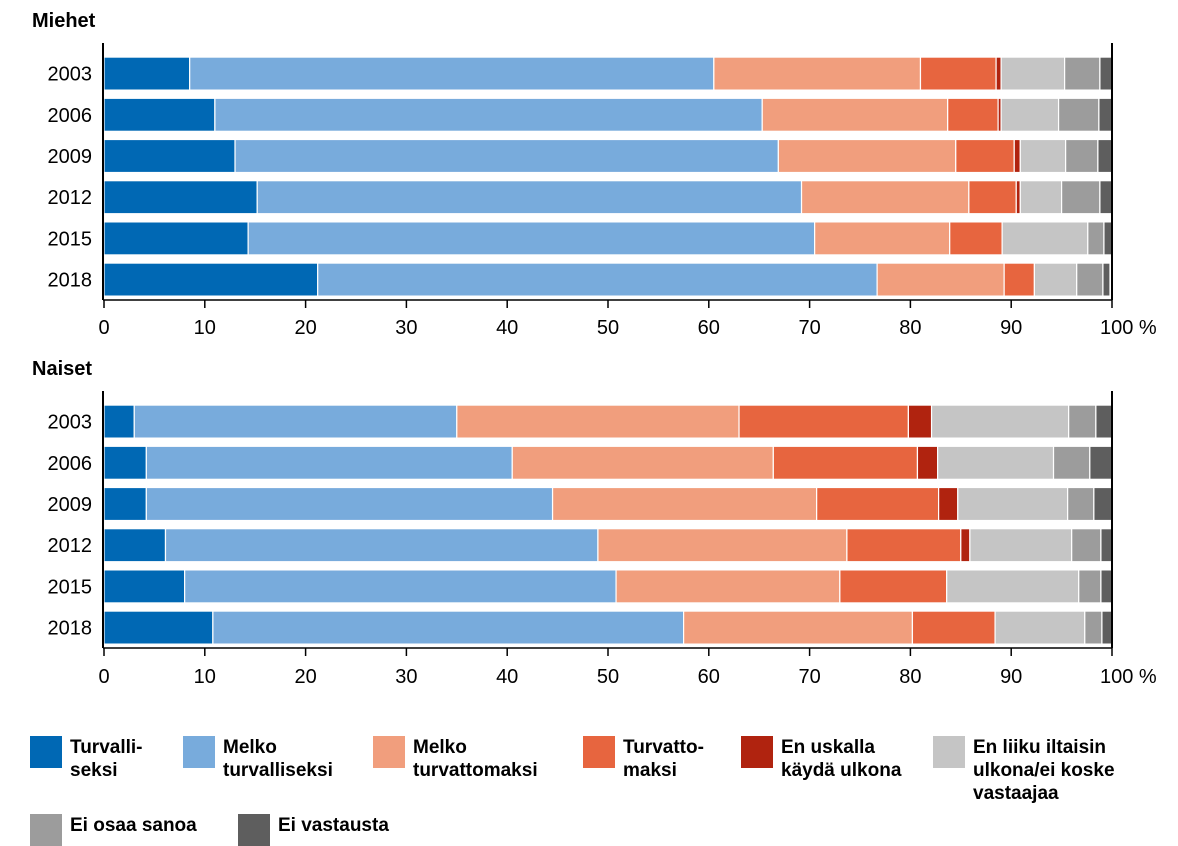 The height and width of the screenshot is (846, 1178). Describe the element at coordinates (46, 830) in the screenshot. I see `legend-swatch-ei-osaa-sanoa` at that location.